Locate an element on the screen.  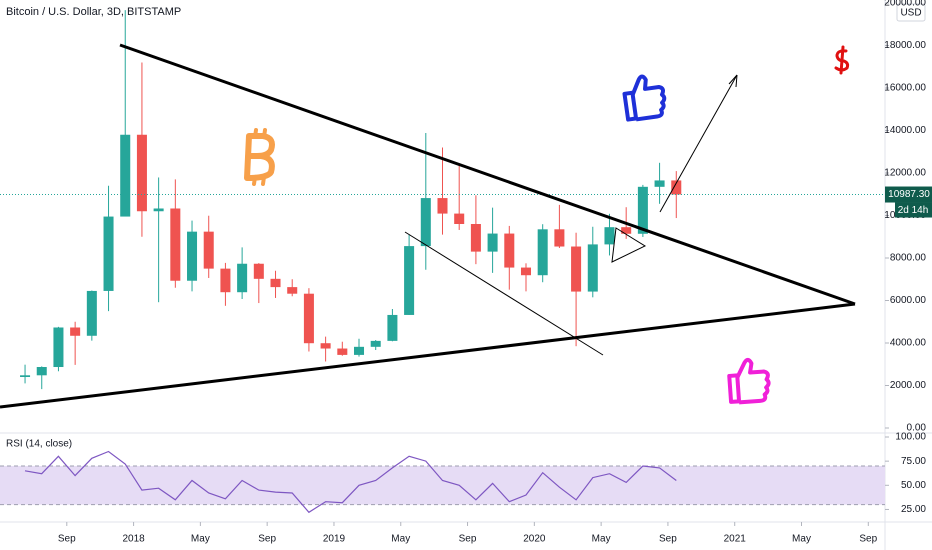
y-tick-label: 14000.00 is located at coordinates (905, 130).